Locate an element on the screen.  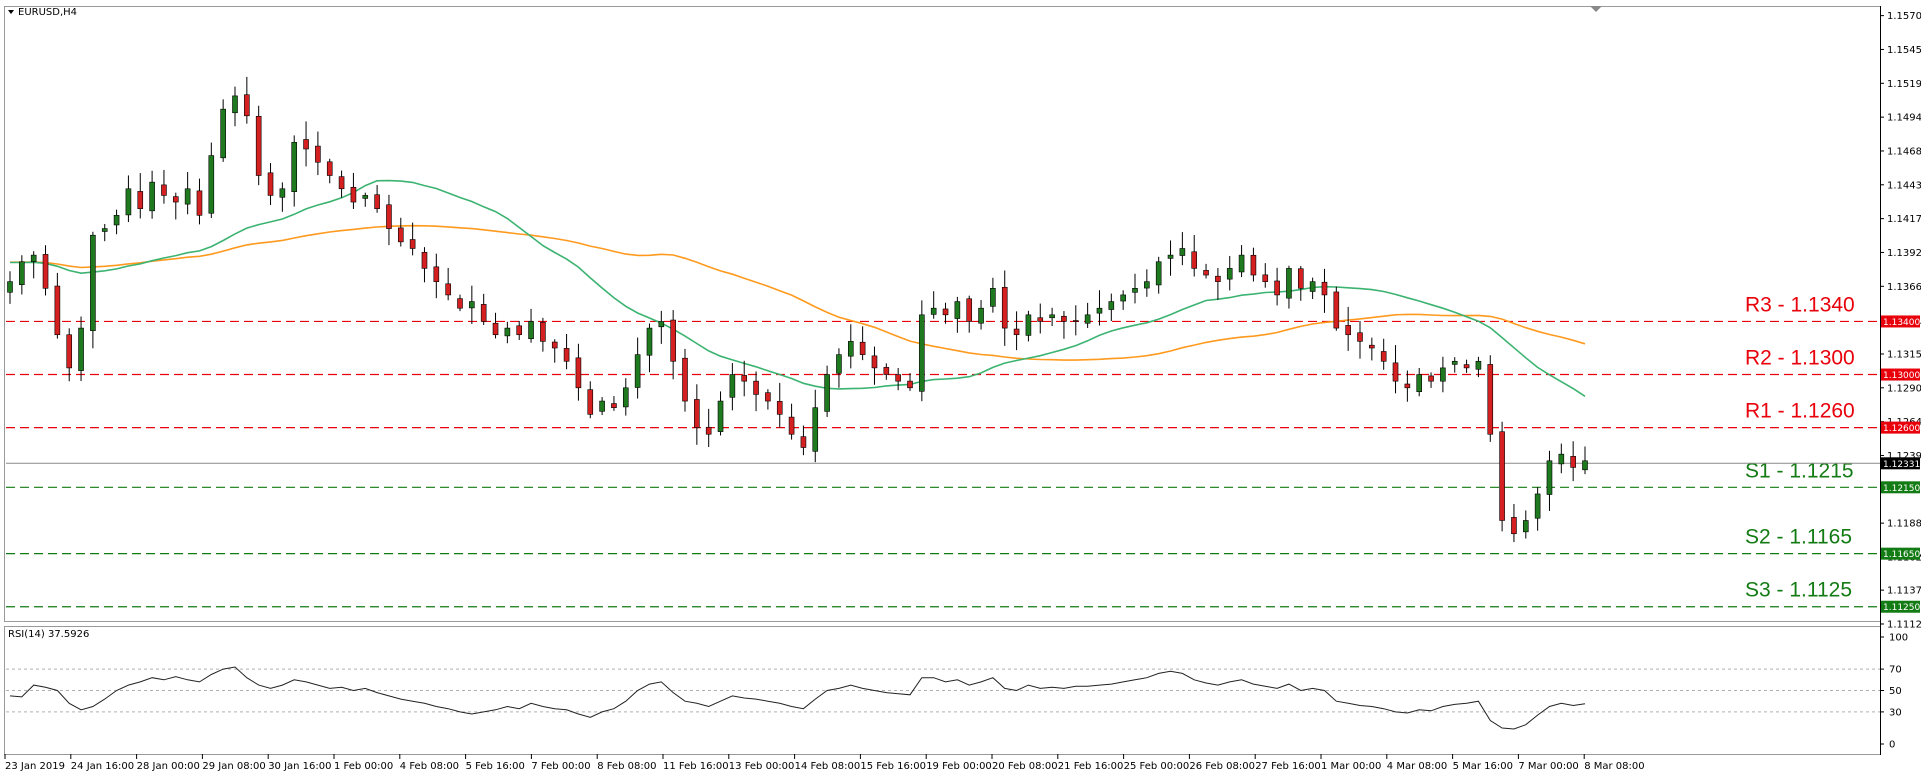
level-tag-bg-s2 is located at coordinates (1900, 553).